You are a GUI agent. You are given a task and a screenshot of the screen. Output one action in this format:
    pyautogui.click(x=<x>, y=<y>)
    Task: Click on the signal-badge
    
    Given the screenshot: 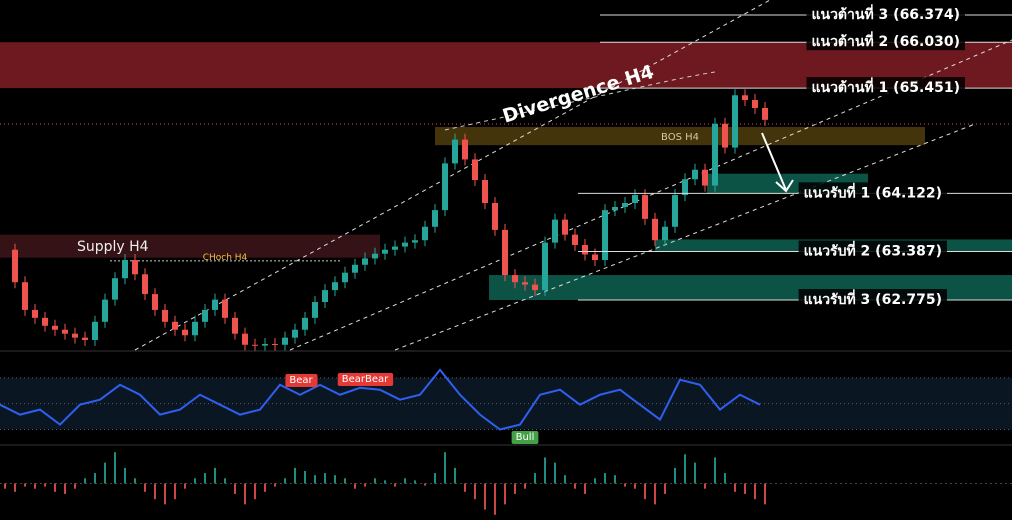 What is the action you would take?
    pyautogui.click(x=525, y=437)
    